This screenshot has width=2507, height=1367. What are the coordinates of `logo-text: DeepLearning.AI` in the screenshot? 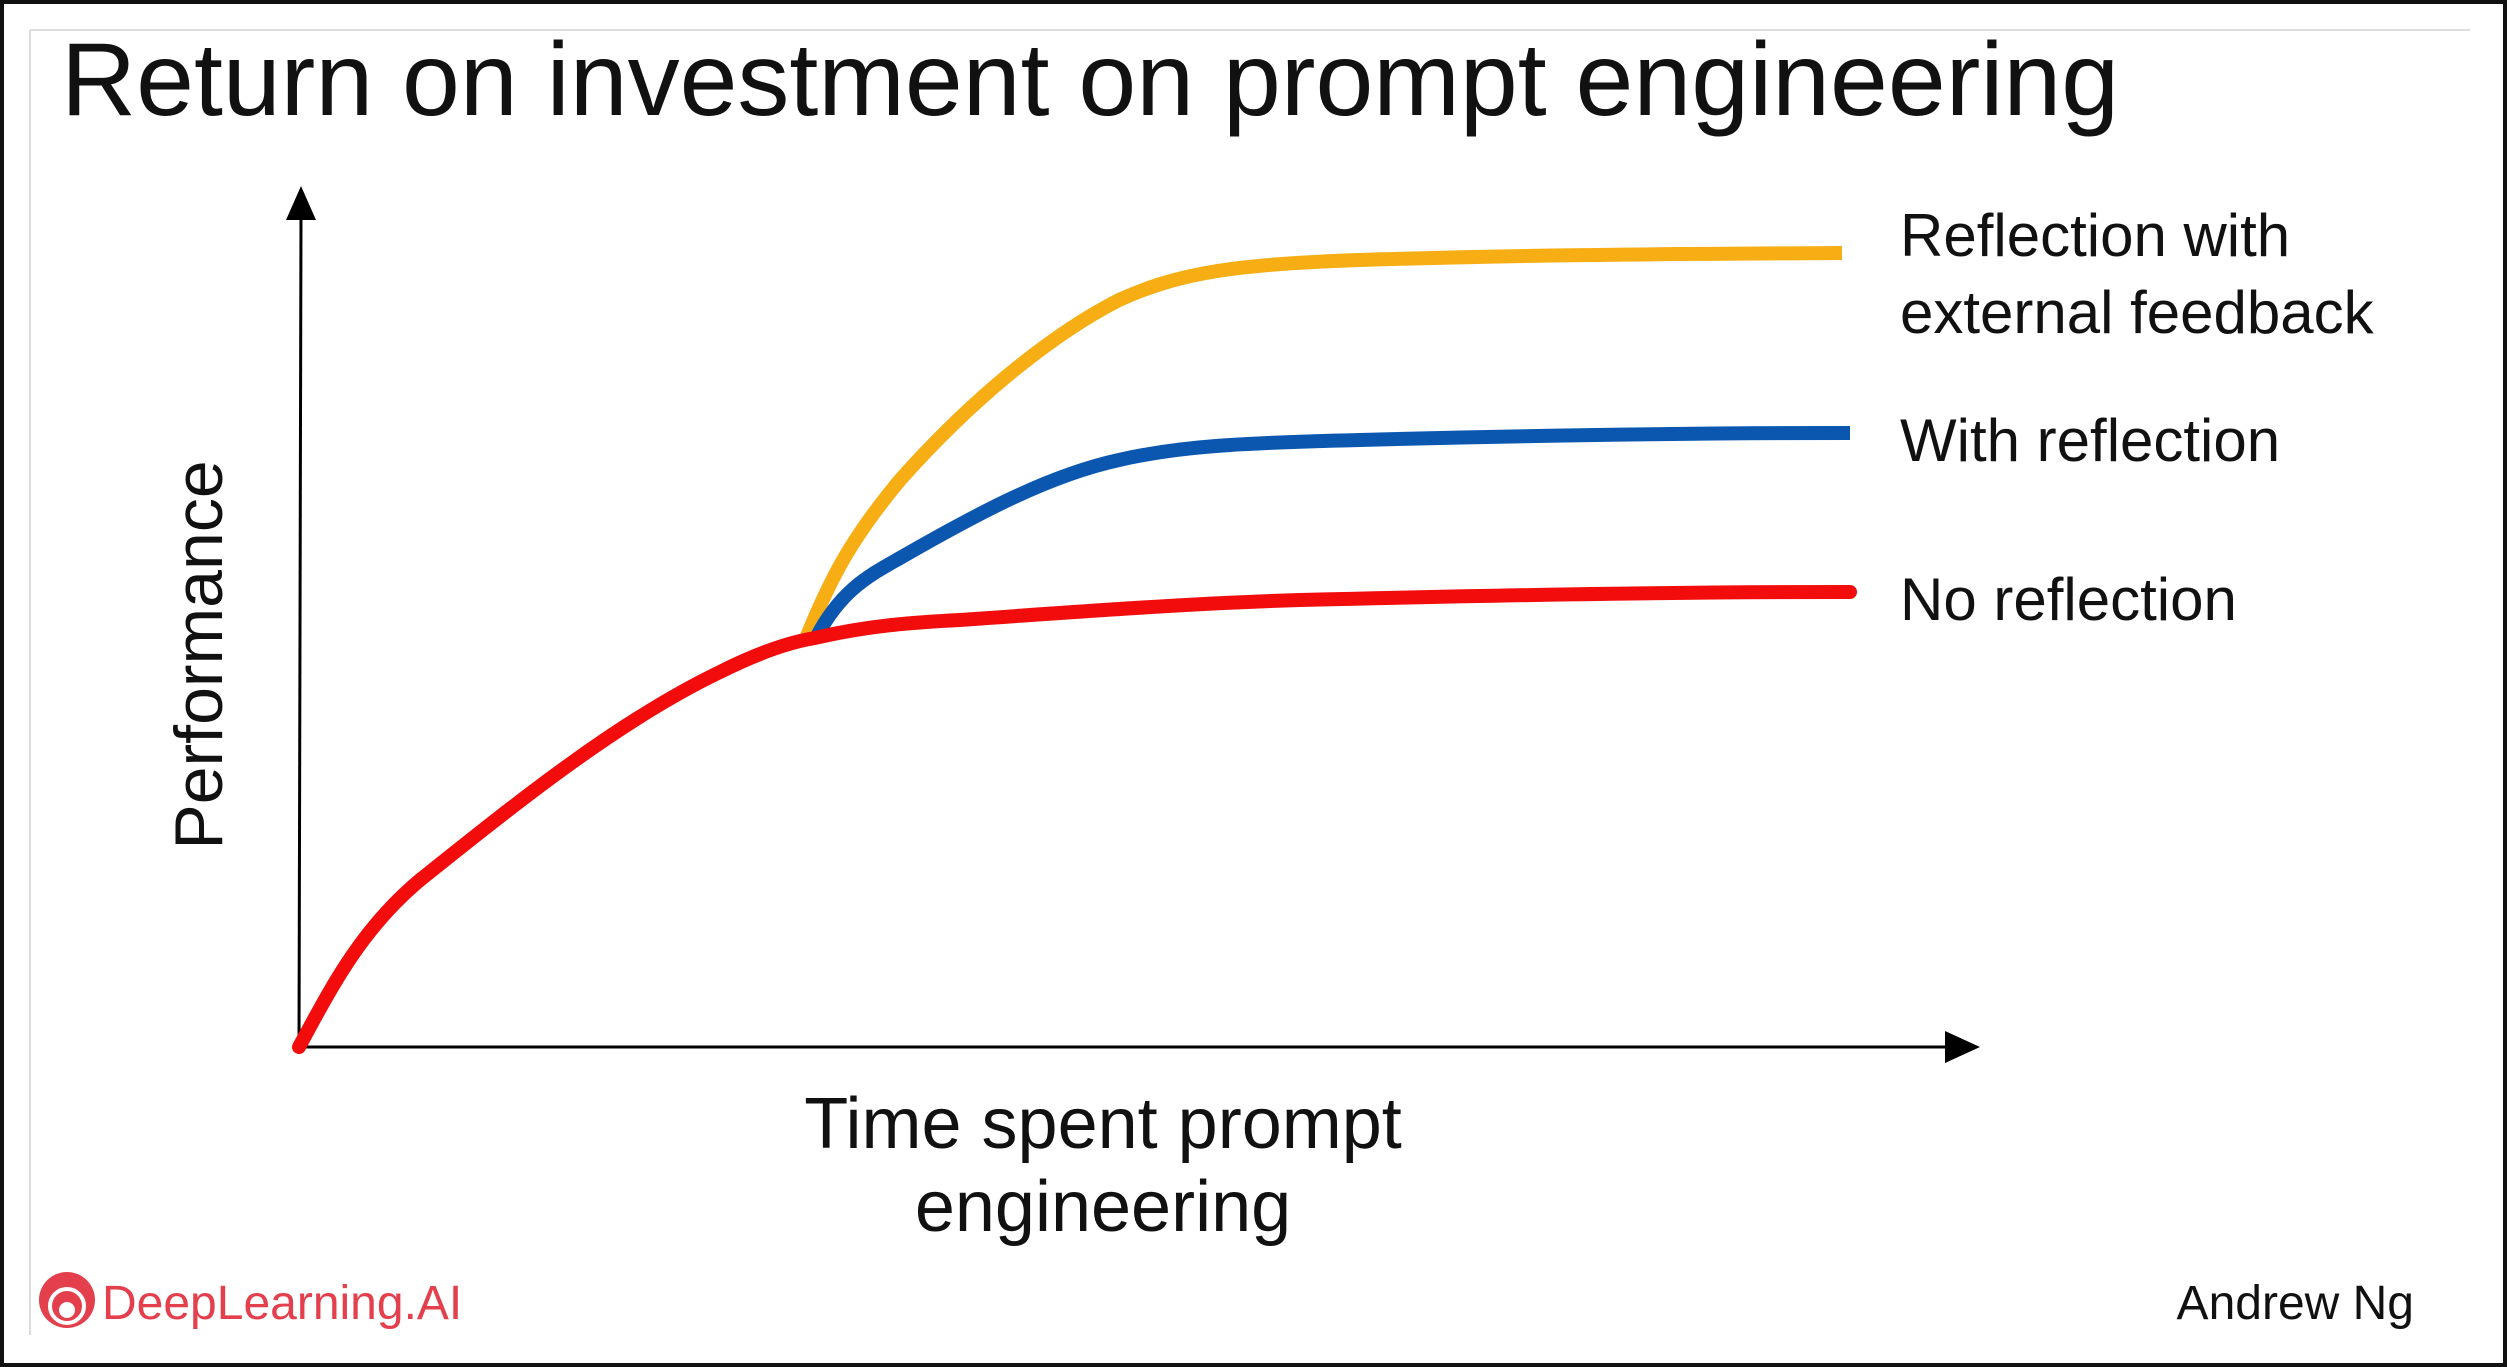 It's located at (282, 1303).